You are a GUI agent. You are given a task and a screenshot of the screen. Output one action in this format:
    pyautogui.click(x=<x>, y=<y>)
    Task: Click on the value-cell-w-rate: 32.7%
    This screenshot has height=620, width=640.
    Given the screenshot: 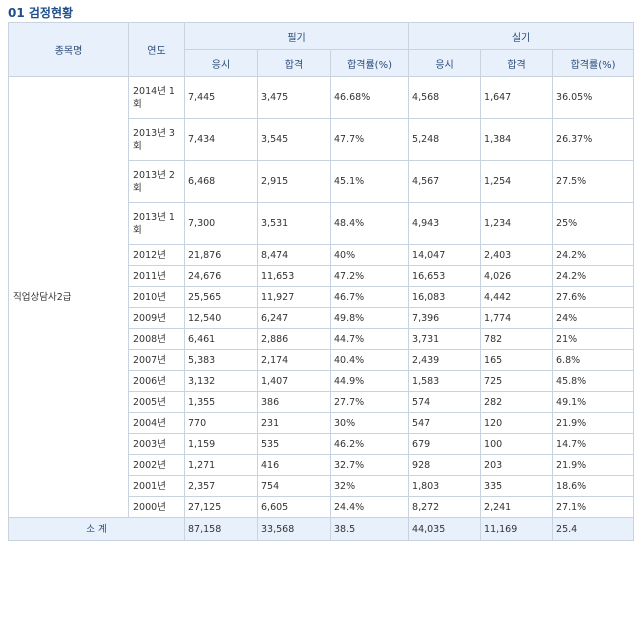 What is the action you would take?
    pyautogui.click(x=369, y=465)
    